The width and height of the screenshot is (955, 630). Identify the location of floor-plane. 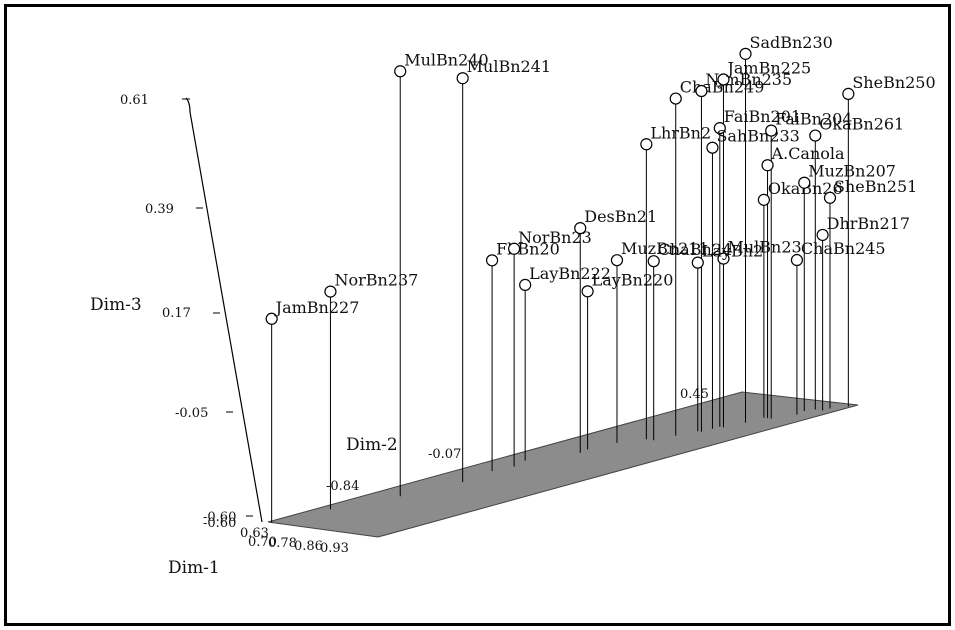
(563, 464).